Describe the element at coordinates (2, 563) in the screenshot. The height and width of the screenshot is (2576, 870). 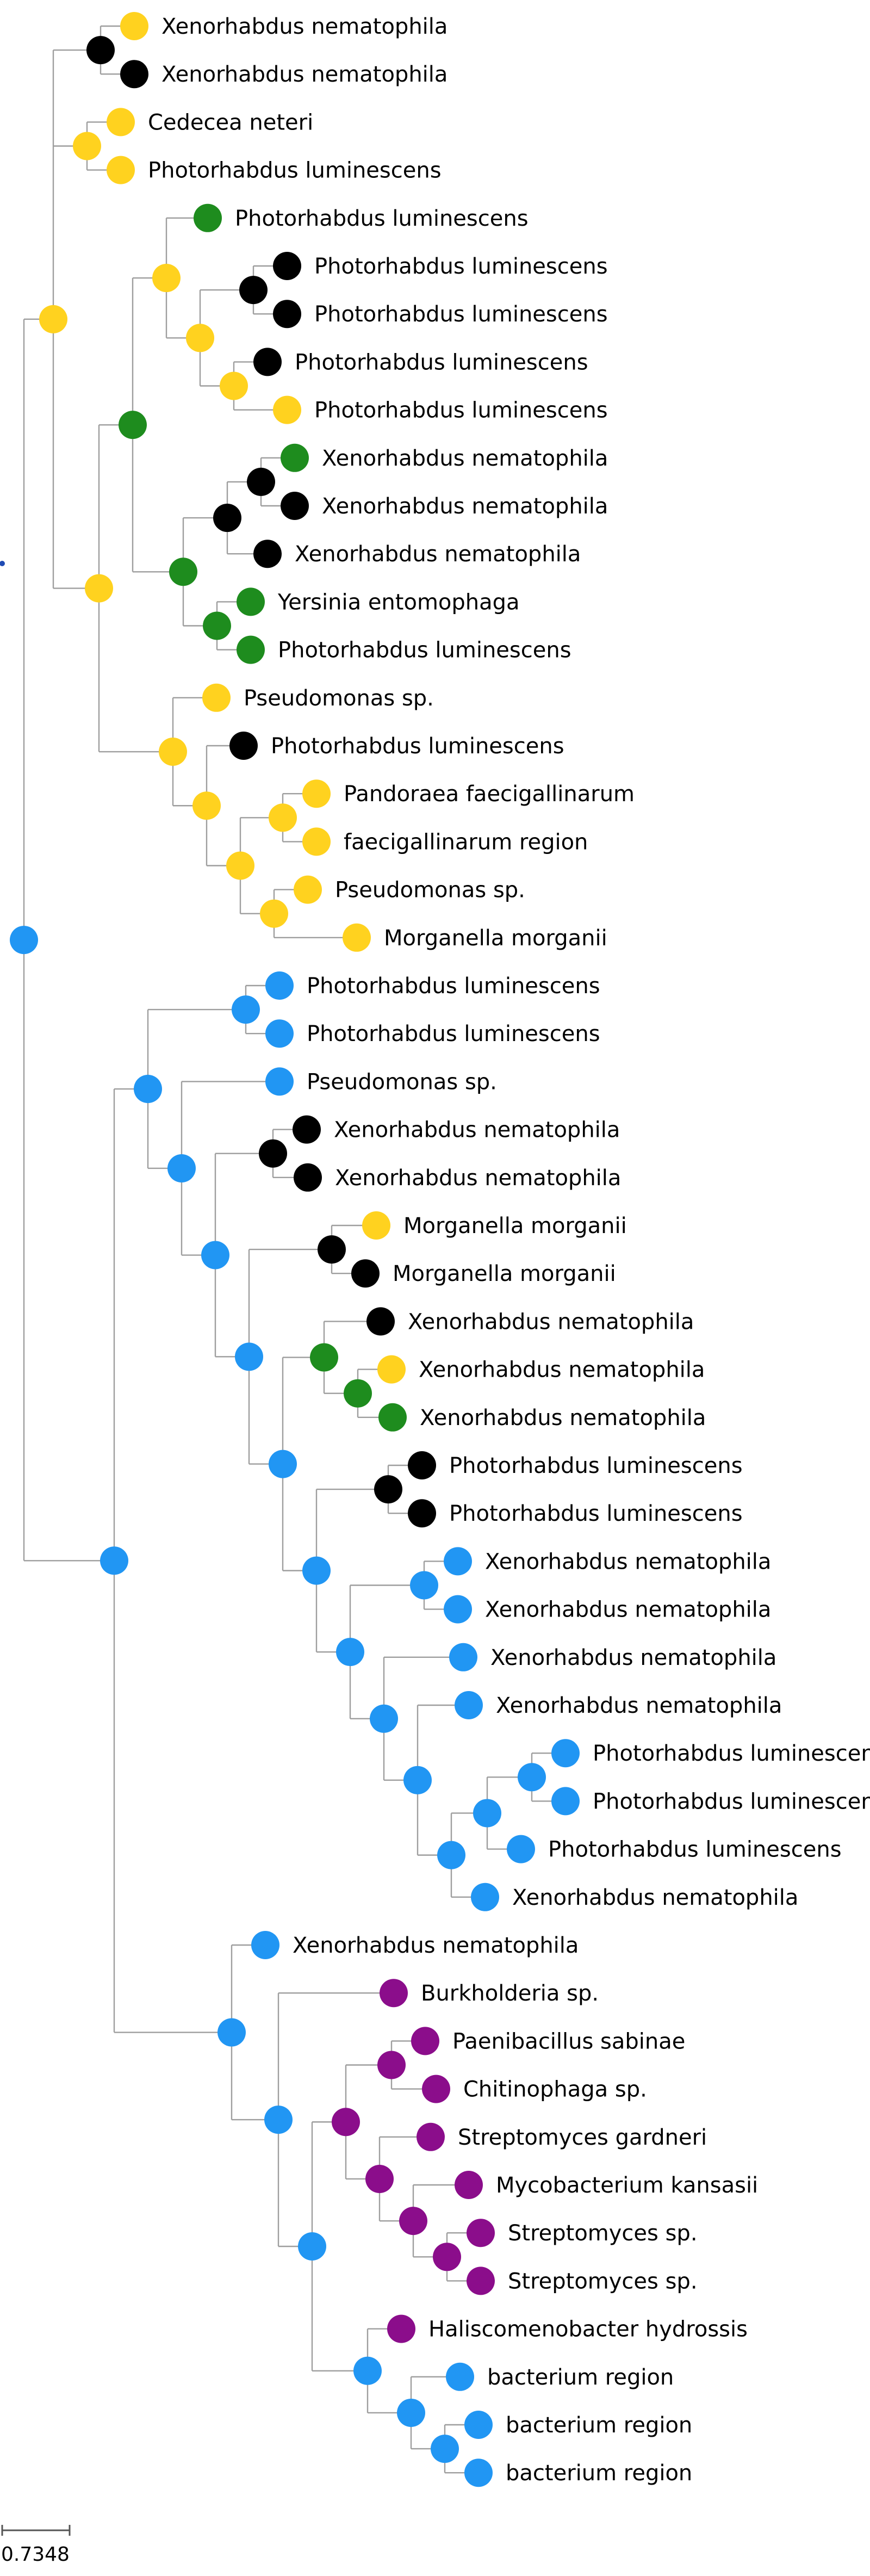
I see `root-marker` at that location.